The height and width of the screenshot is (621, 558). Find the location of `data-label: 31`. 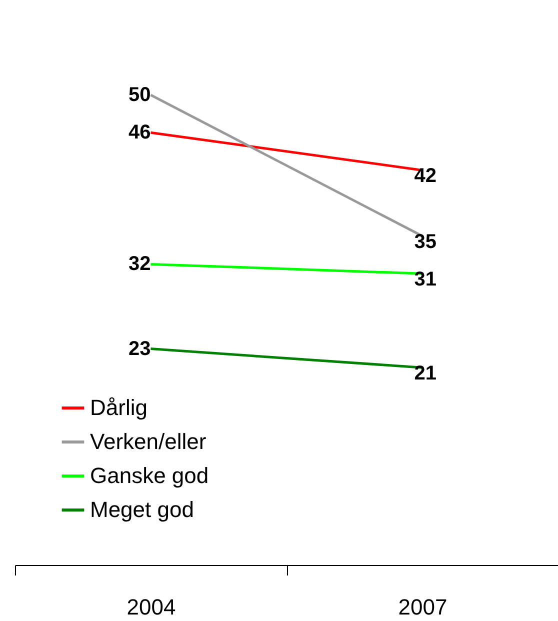

data-label: 31 is located at coordinates (425, 279).